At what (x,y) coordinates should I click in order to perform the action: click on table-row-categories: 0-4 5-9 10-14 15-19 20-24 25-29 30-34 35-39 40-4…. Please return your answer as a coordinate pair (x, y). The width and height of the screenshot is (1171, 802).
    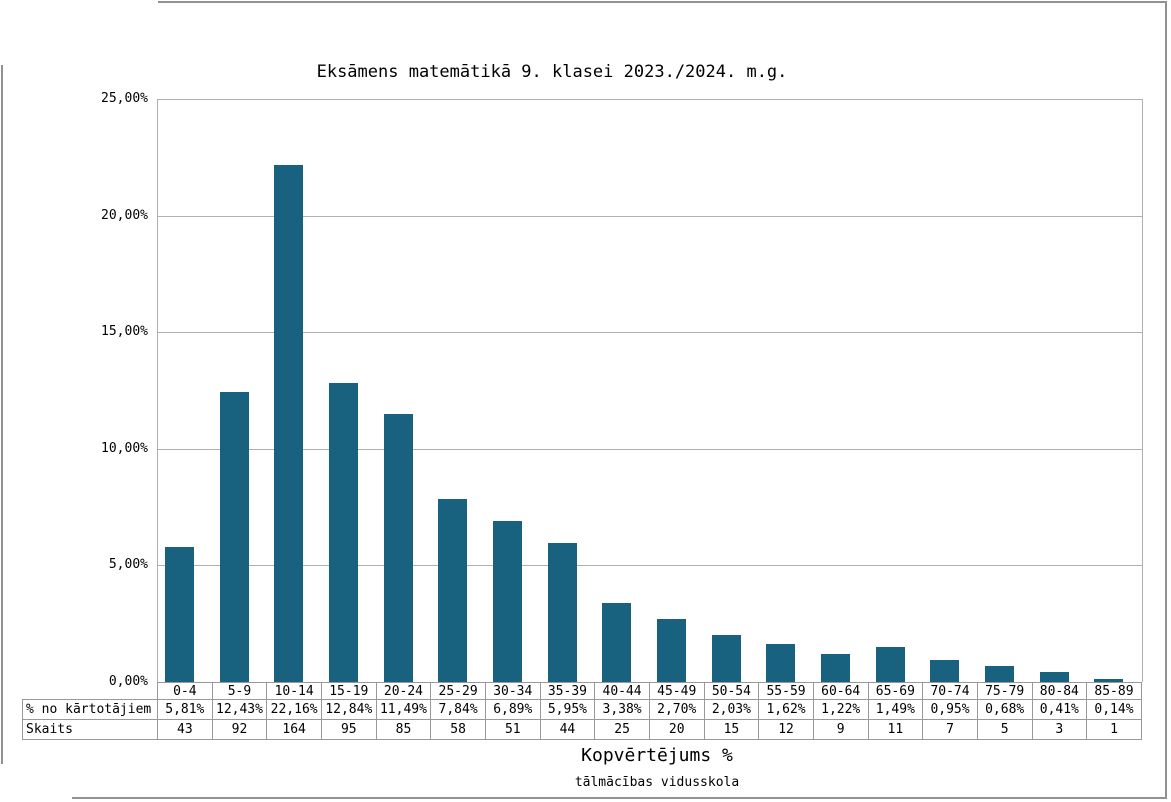
    Looking at the image, I should click on (582, 691).